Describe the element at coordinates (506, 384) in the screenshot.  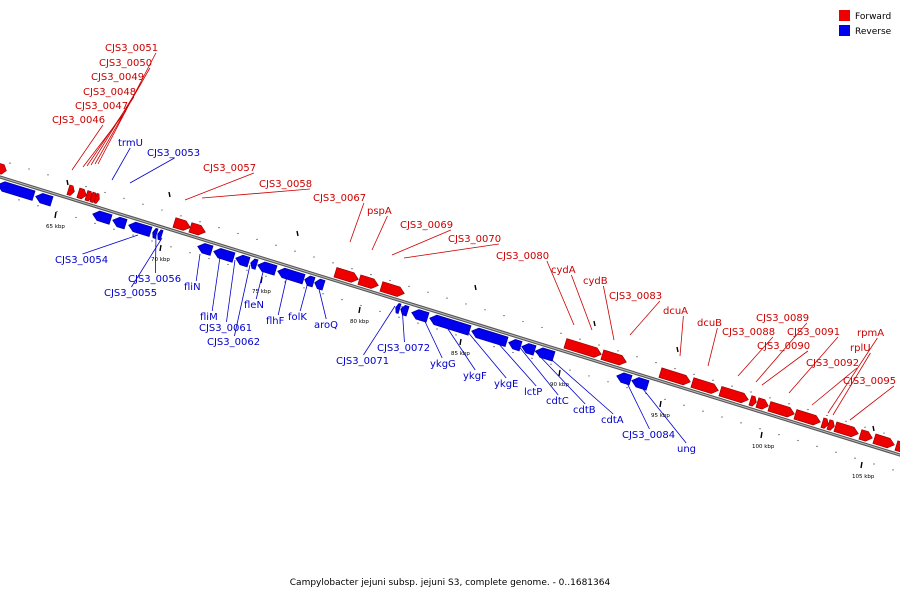
I see `gene-label-ykge: ykgE` at that location.